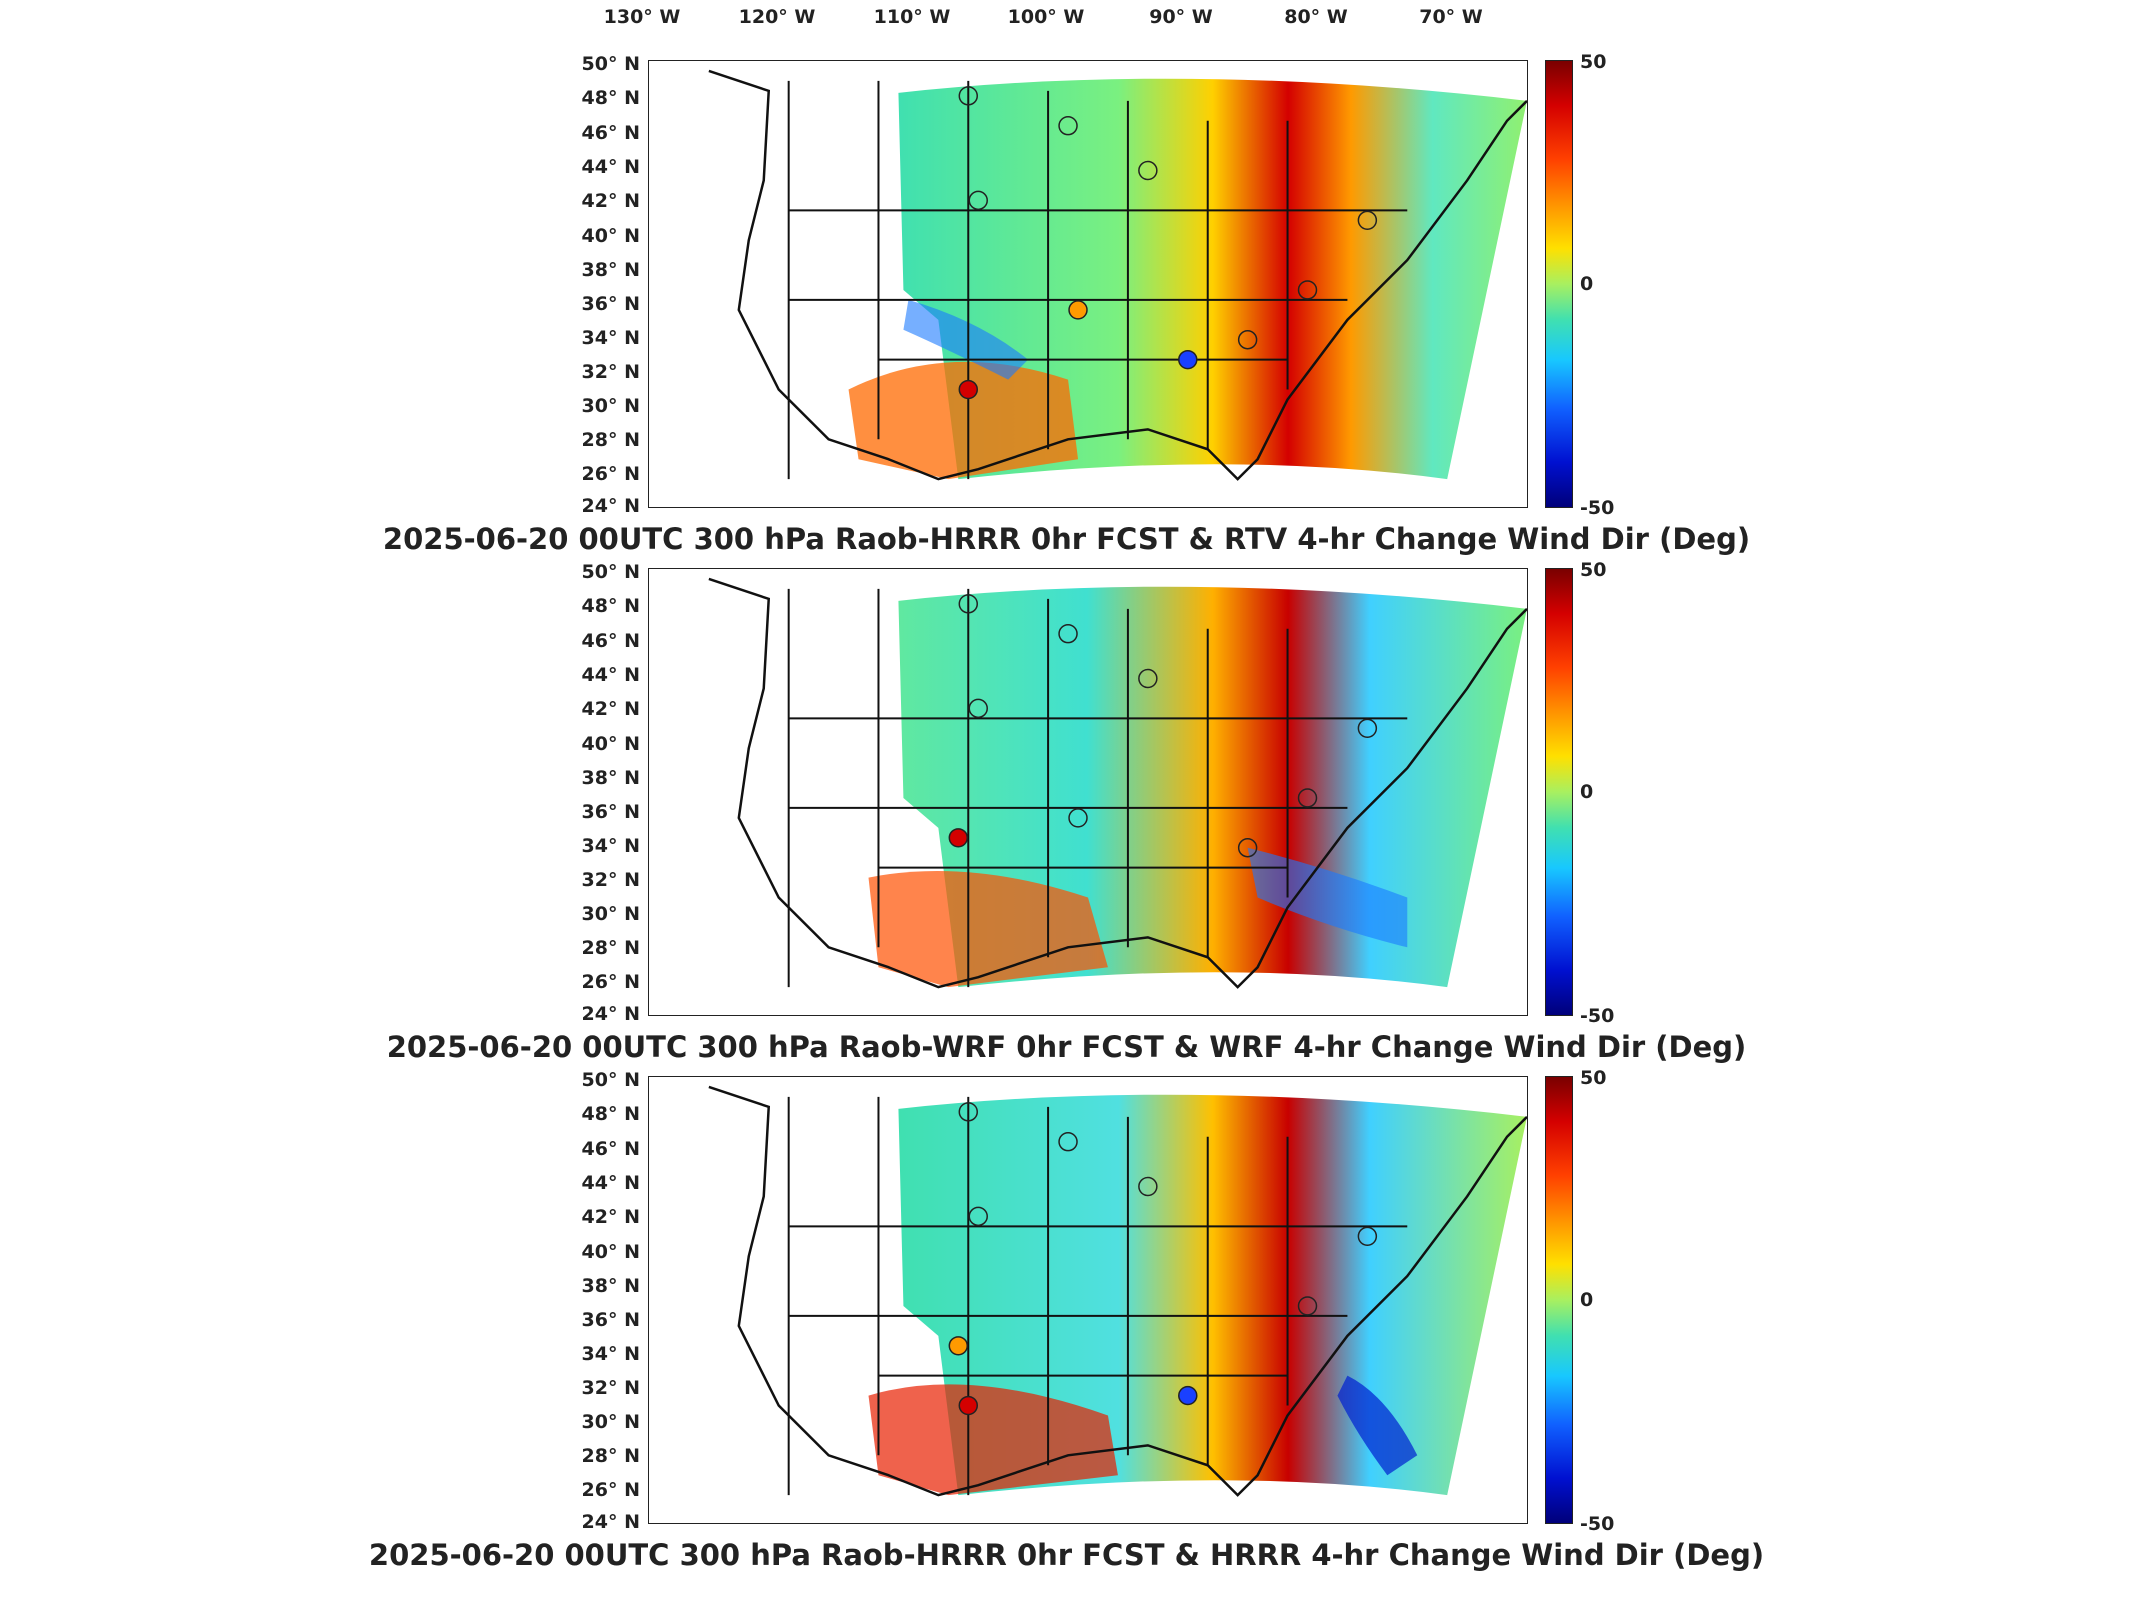  Describe the element at coordinates (777, 17) in the screenshot. I see `lon-label: 120° W` at that location.